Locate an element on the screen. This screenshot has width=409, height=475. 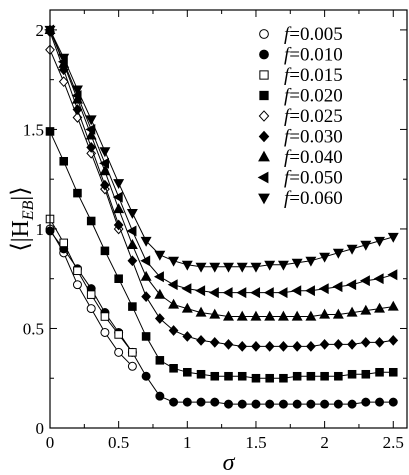
legend-value: =0.015 is located at coordinates (315, 75).